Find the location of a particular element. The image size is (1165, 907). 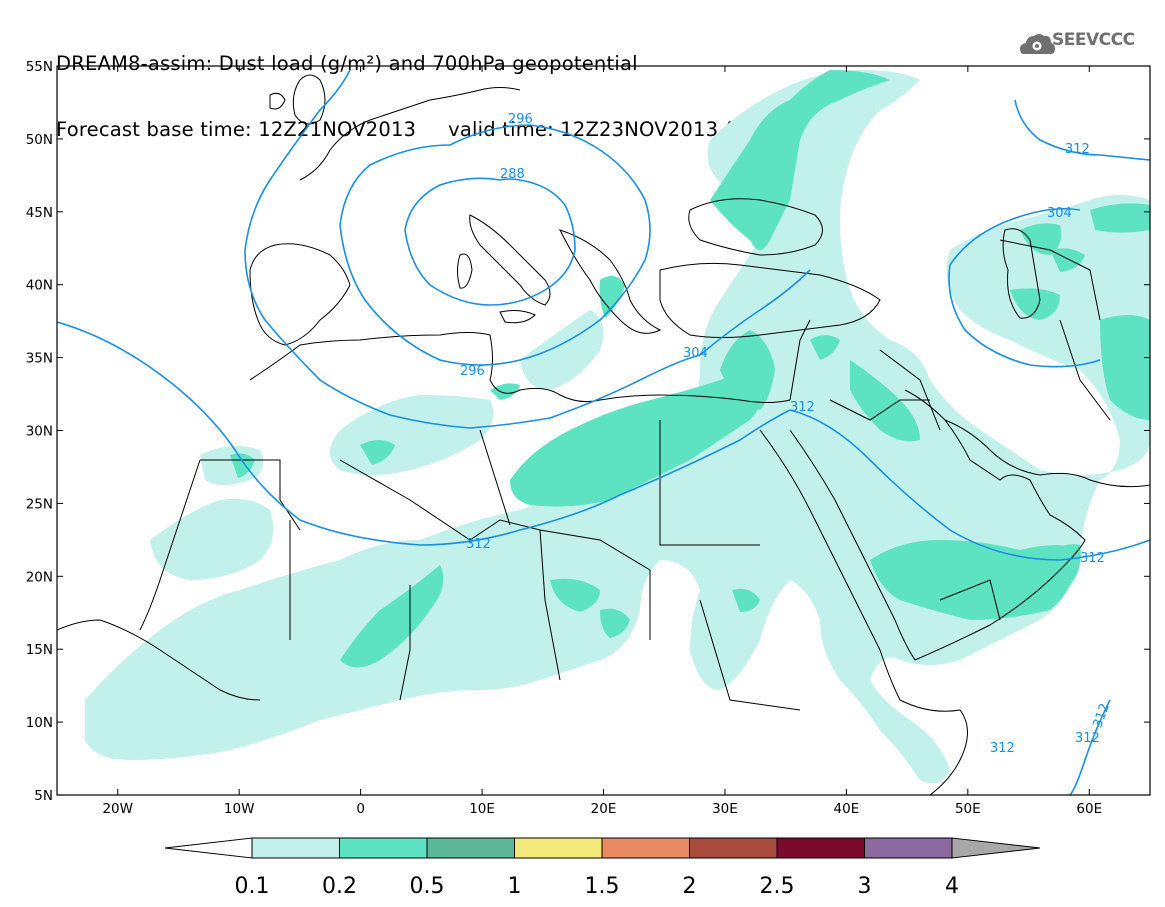

colorbar-tick-label: 3 is located at coordinates (865, 886).